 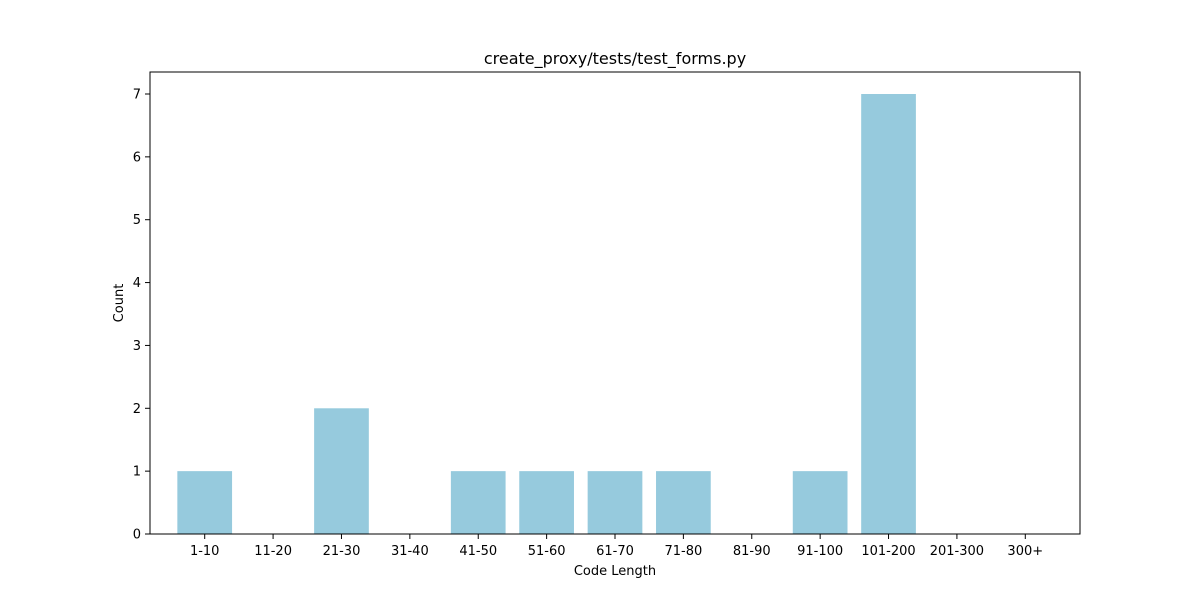 I want to click on y-tick-label: 6, so click(x=137, y=157).